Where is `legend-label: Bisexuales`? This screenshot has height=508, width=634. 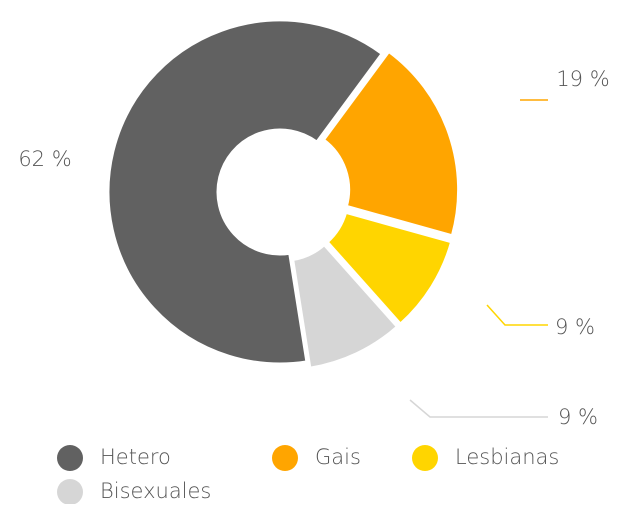 legend-label: Bisexuales is located at coordinates (155, 491).